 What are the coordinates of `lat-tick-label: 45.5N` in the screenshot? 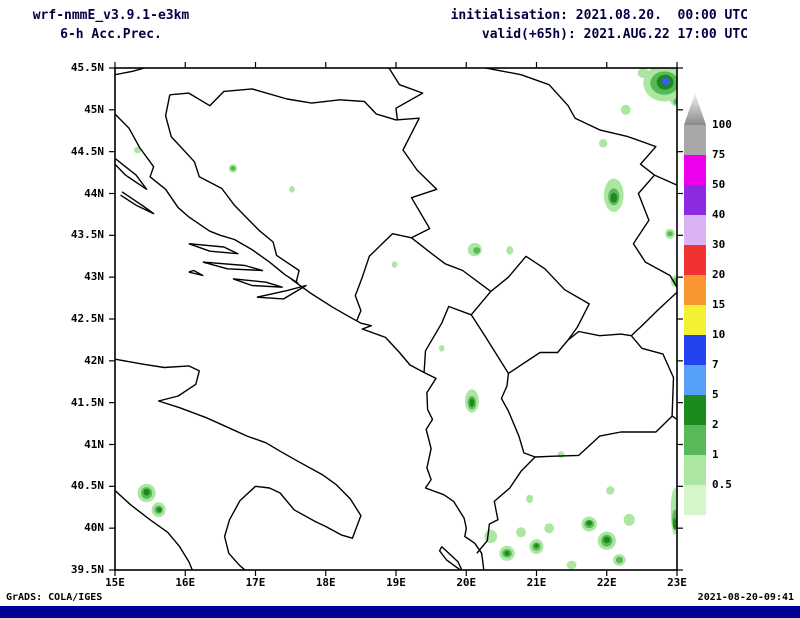 It's located at (87, 67).